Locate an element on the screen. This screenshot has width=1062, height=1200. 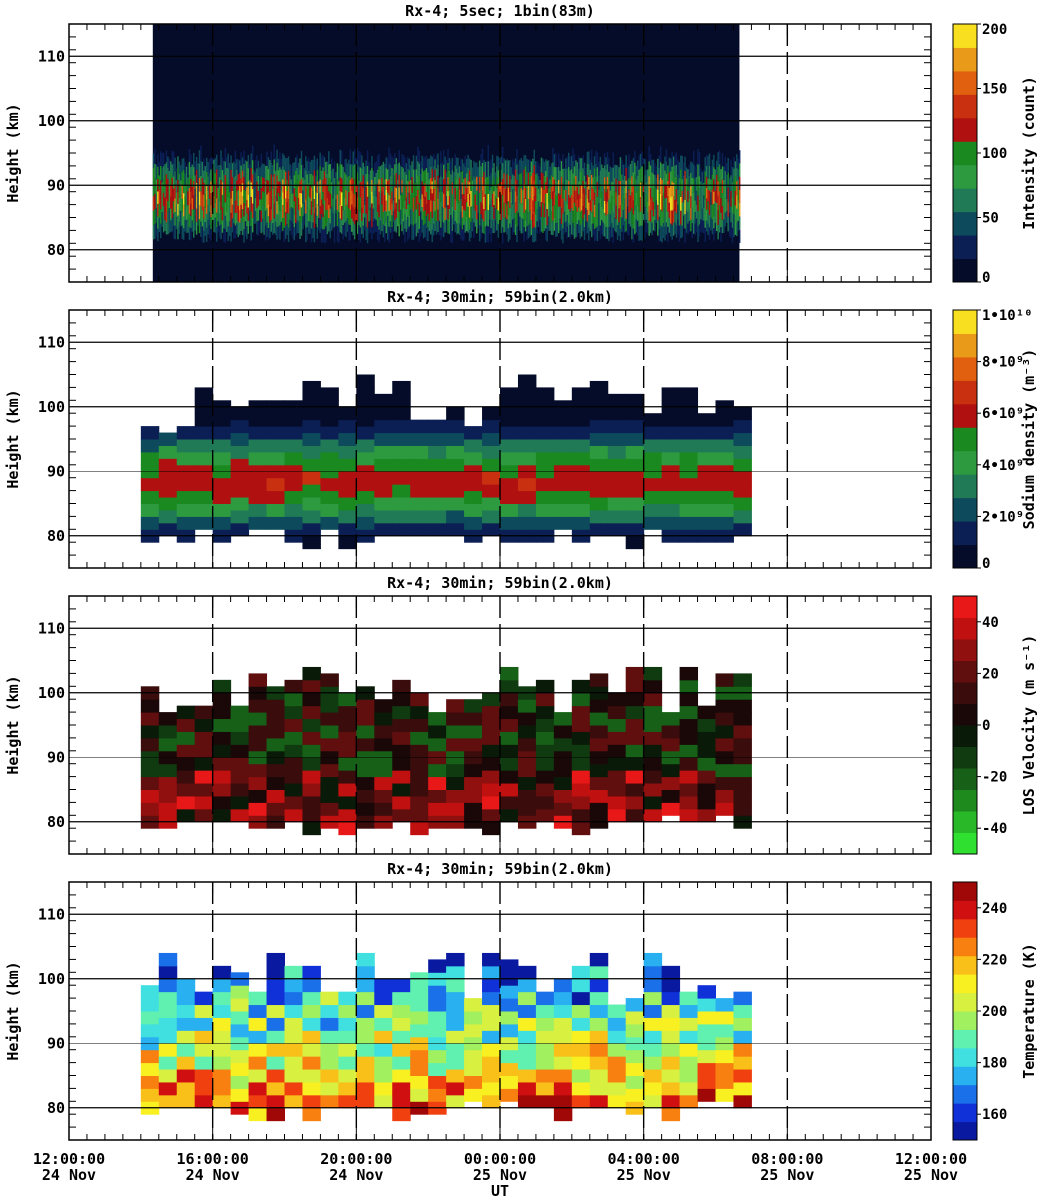
colorbar-label: Sodium density (m⁻³) is located at coordinates (1029, 439).